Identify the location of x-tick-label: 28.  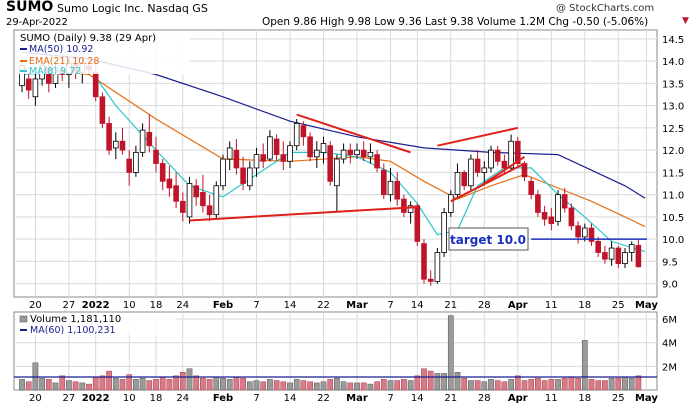
(484, 305).